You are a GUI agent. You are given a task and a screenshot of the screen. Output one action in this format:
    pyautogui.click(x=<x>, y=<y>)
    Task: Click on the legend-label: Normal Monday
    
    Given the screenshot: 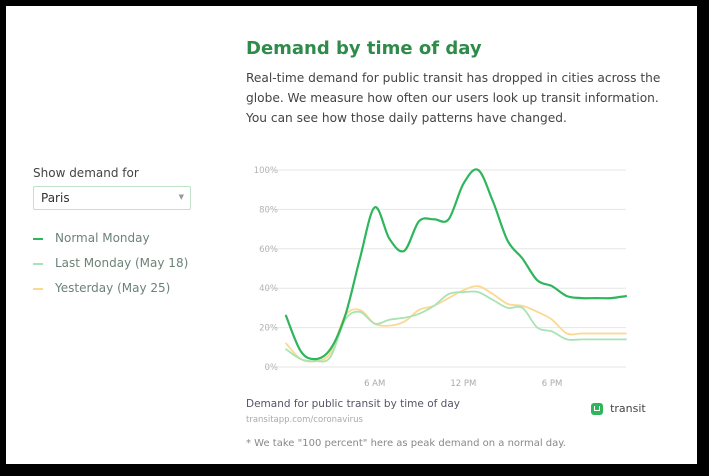 What is the action you would take?
    pyautogui.click(x=102, y=238)
    